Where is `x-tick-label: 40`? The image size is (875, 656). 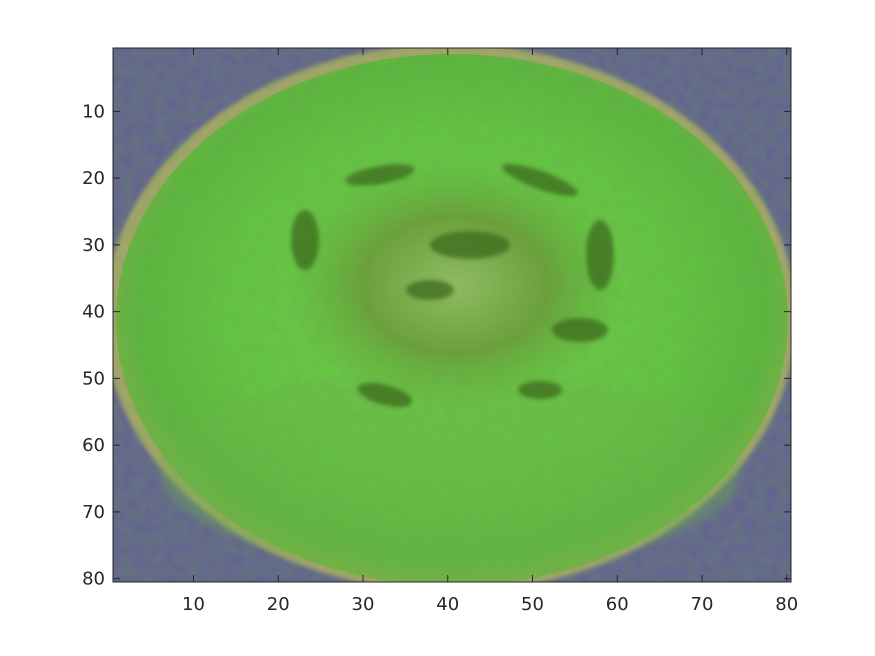
x-tick-label: 40 is located at coordinates (447, 604).